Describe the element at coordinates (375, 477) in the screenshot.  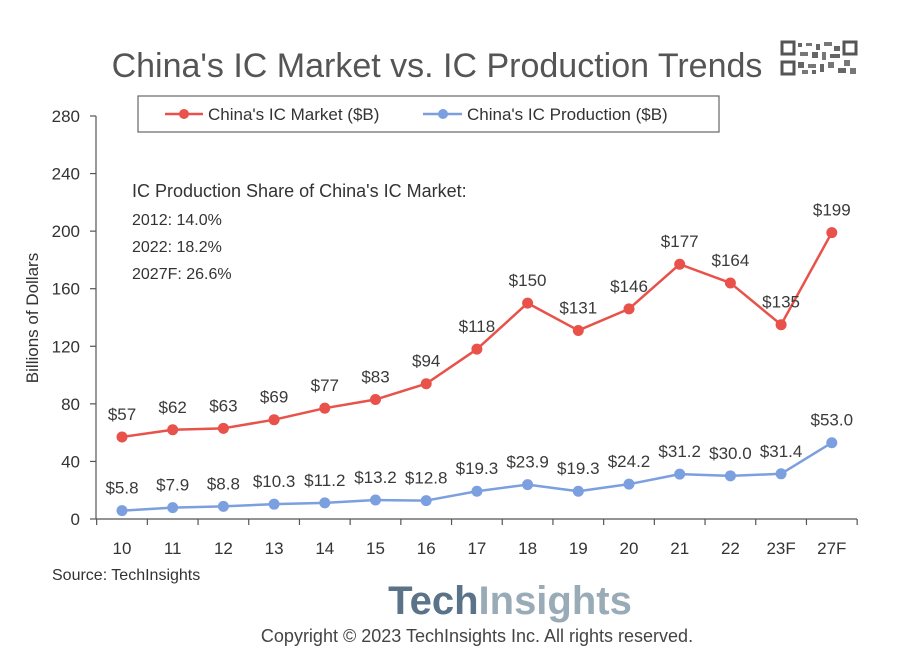
I see `data-label: $13.2` at that location.